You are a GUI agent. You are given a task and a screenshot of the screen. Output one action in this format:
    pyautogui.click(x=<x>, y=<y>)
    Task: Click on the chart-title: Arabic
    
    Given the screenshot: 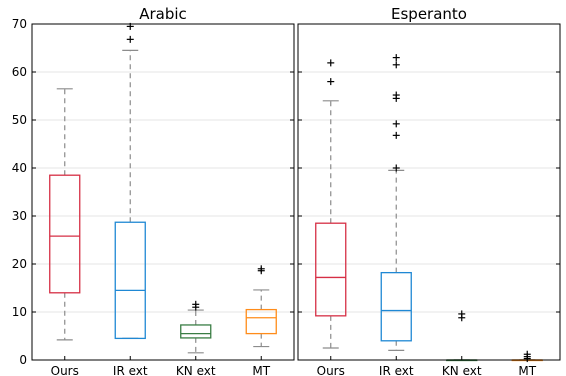 What is the action you would take?
    pyautogui.click(x=163, y=14)
    